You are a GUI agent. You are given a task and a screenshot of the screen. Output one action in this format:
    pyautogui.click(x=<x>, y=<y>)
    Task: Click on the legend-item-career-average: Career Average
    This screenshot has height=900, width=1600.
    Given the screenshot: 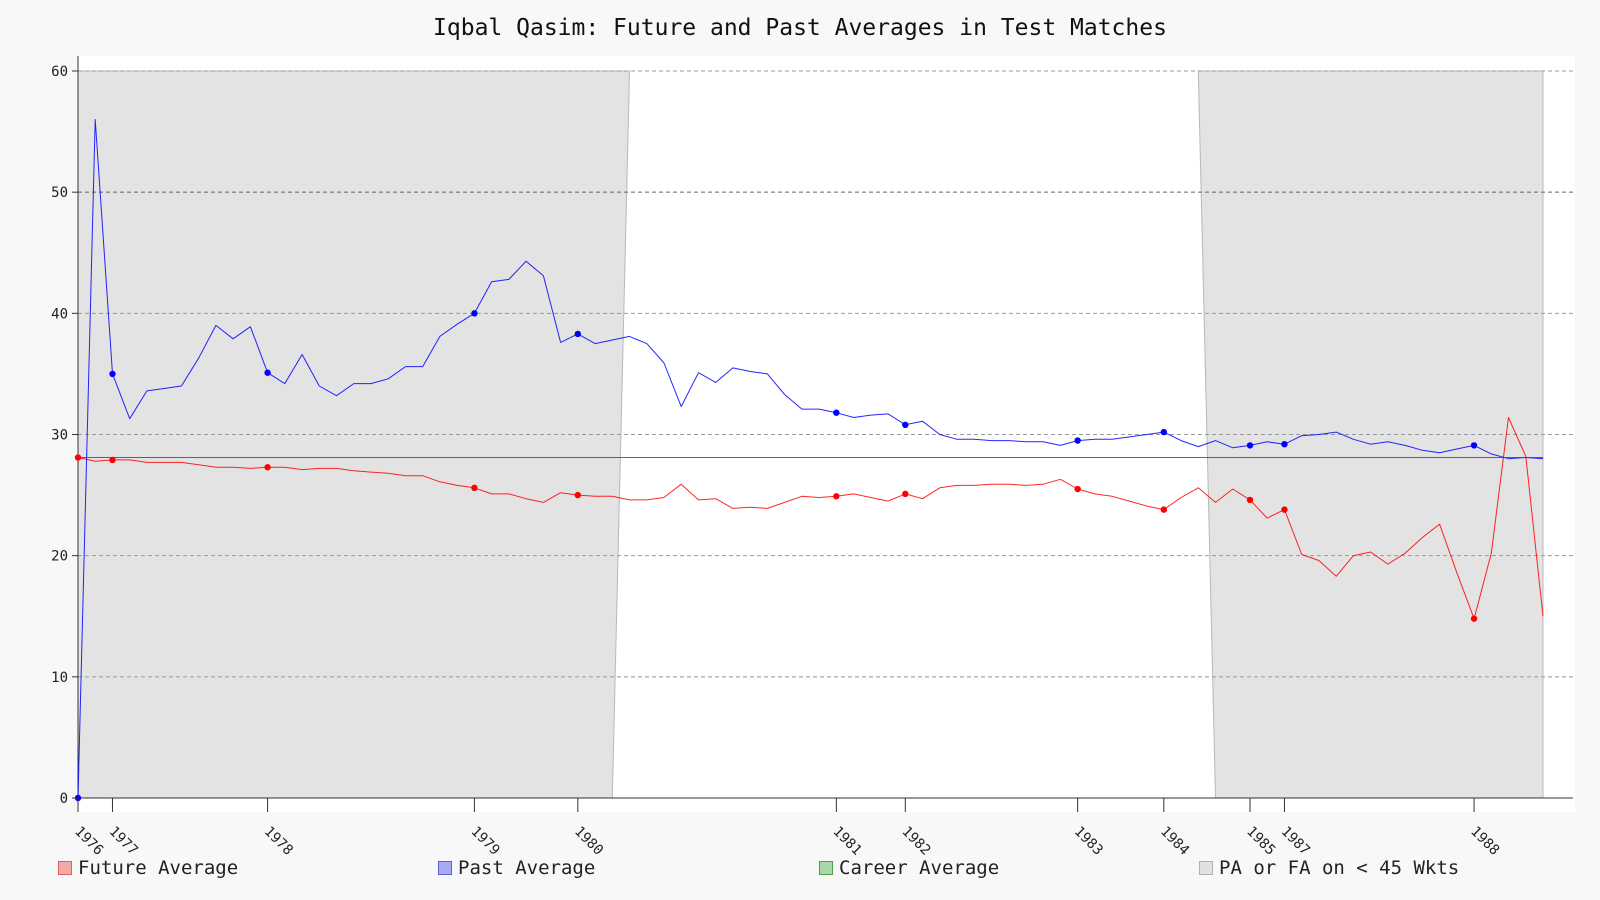 What is the action you would take?
    pyautogui.click(x=909, y=868)
    